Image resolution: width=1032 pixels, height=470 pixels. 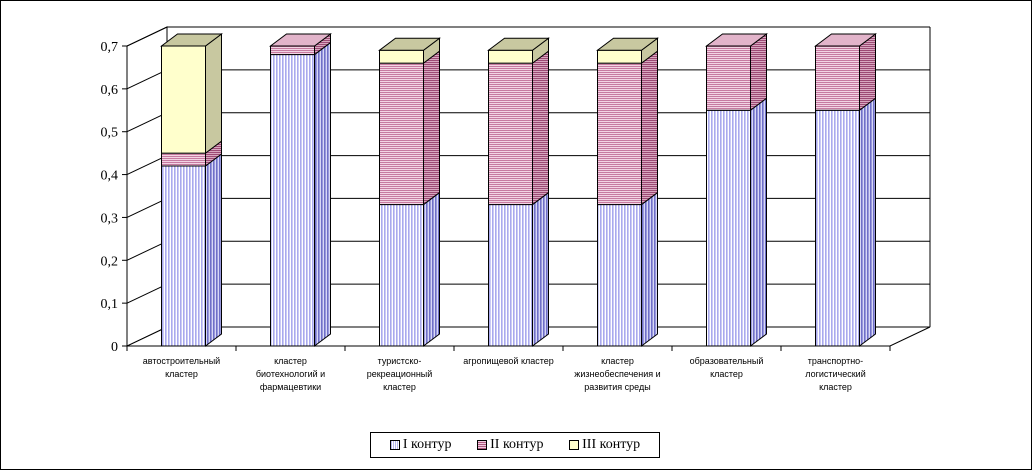 I want to click on legend-item-series-1: I контур, so click(x=420, y=445).